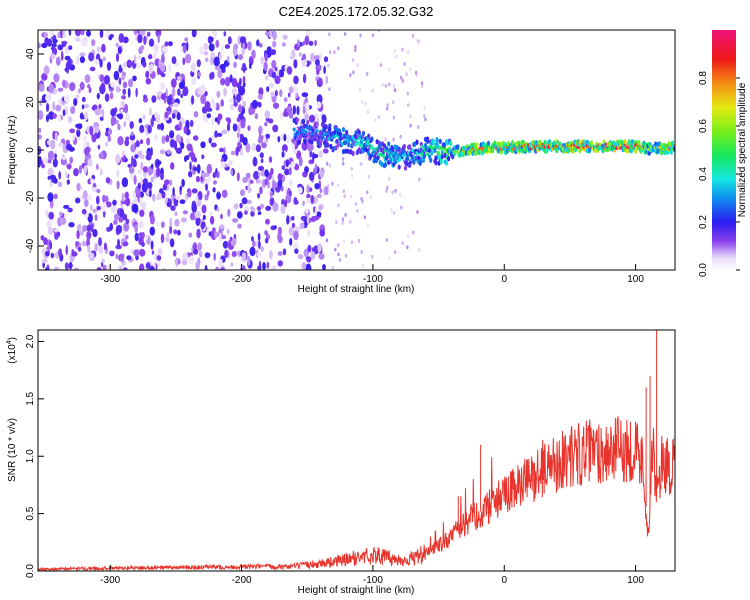  I want to click on spectrogram-y-label: Frequency (Hz), so click(12, 150).